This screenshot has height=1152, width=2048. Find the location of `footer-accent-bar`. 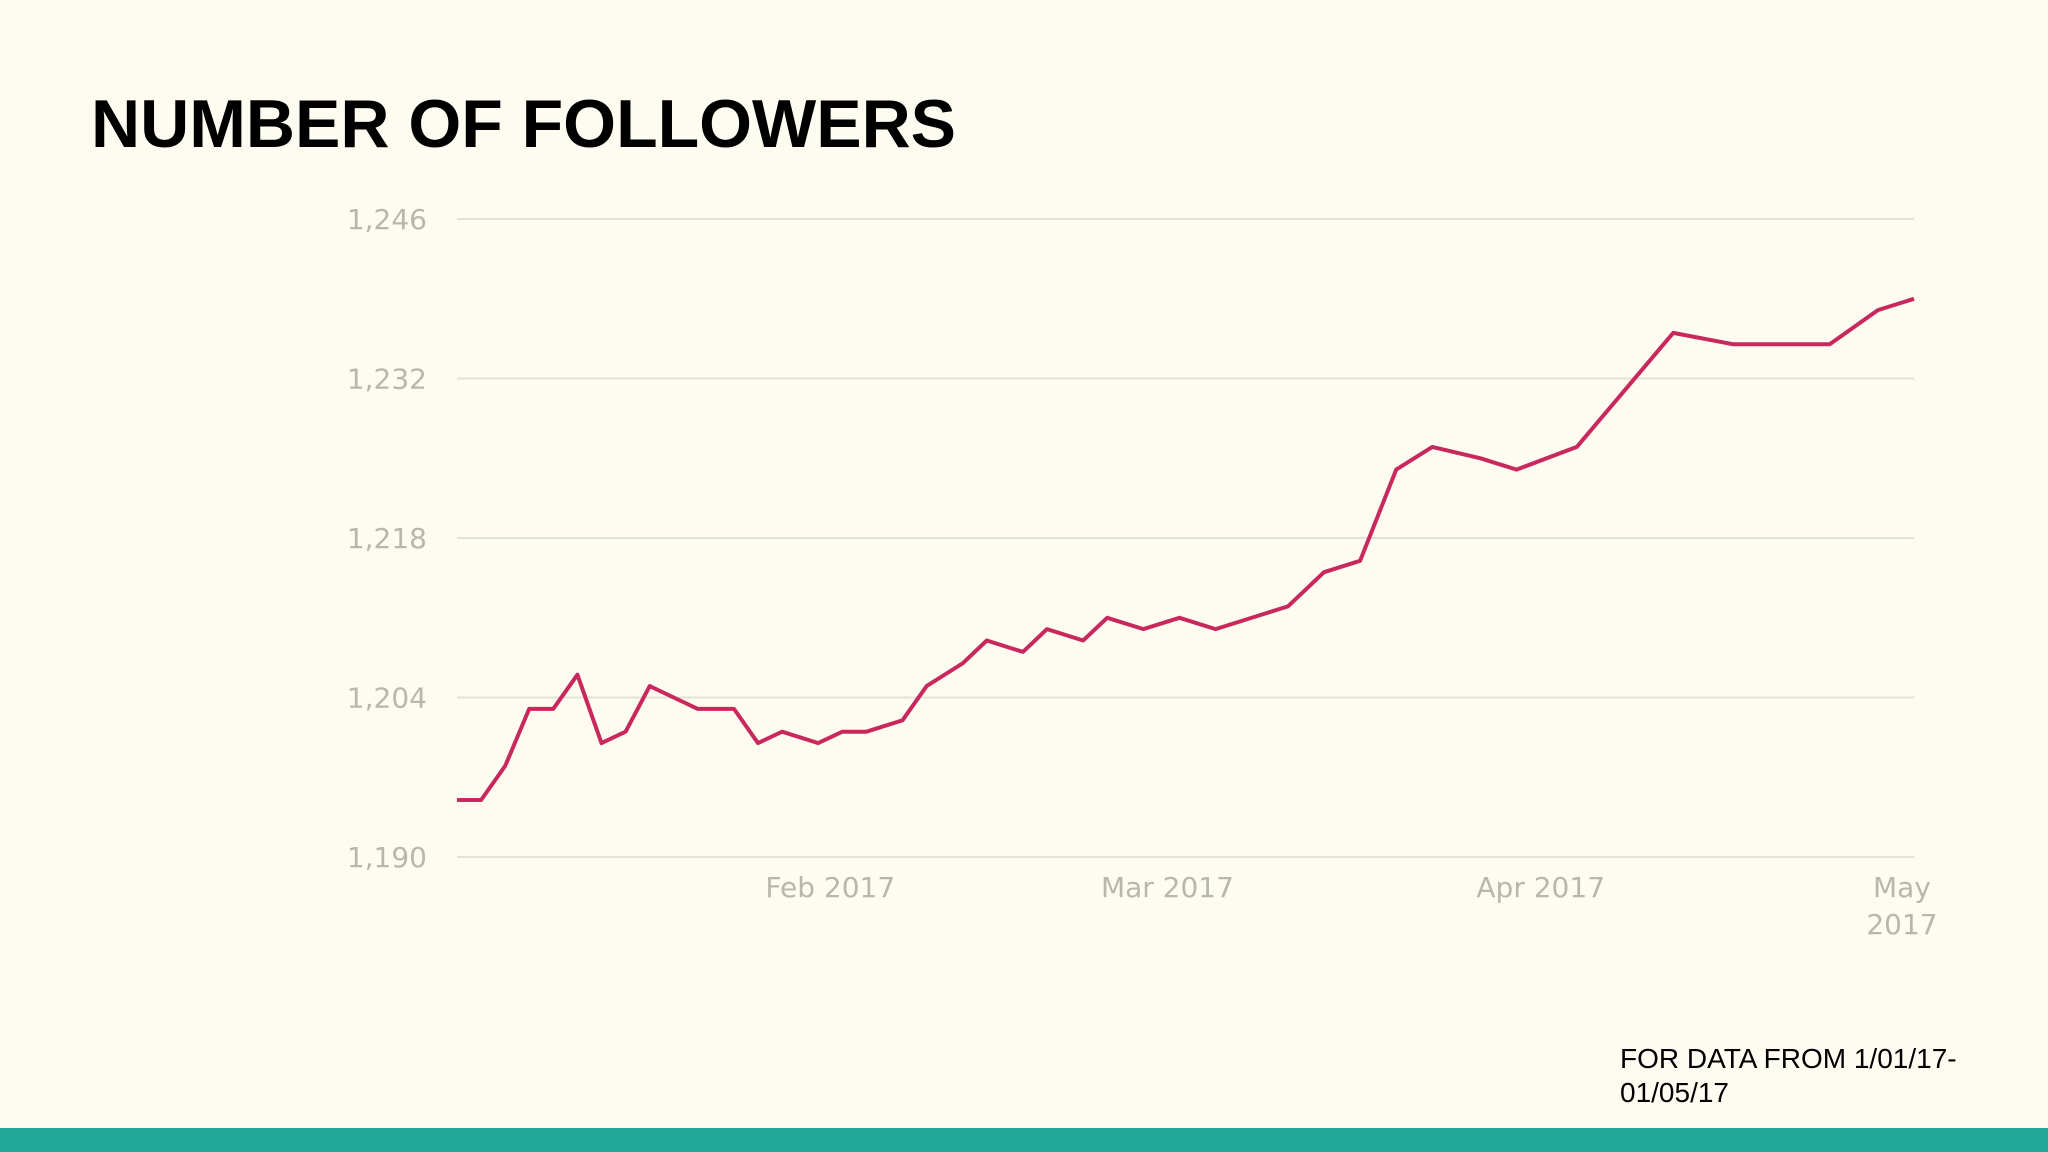

footer-accent-bar is located at coordinates (1024, 1140).